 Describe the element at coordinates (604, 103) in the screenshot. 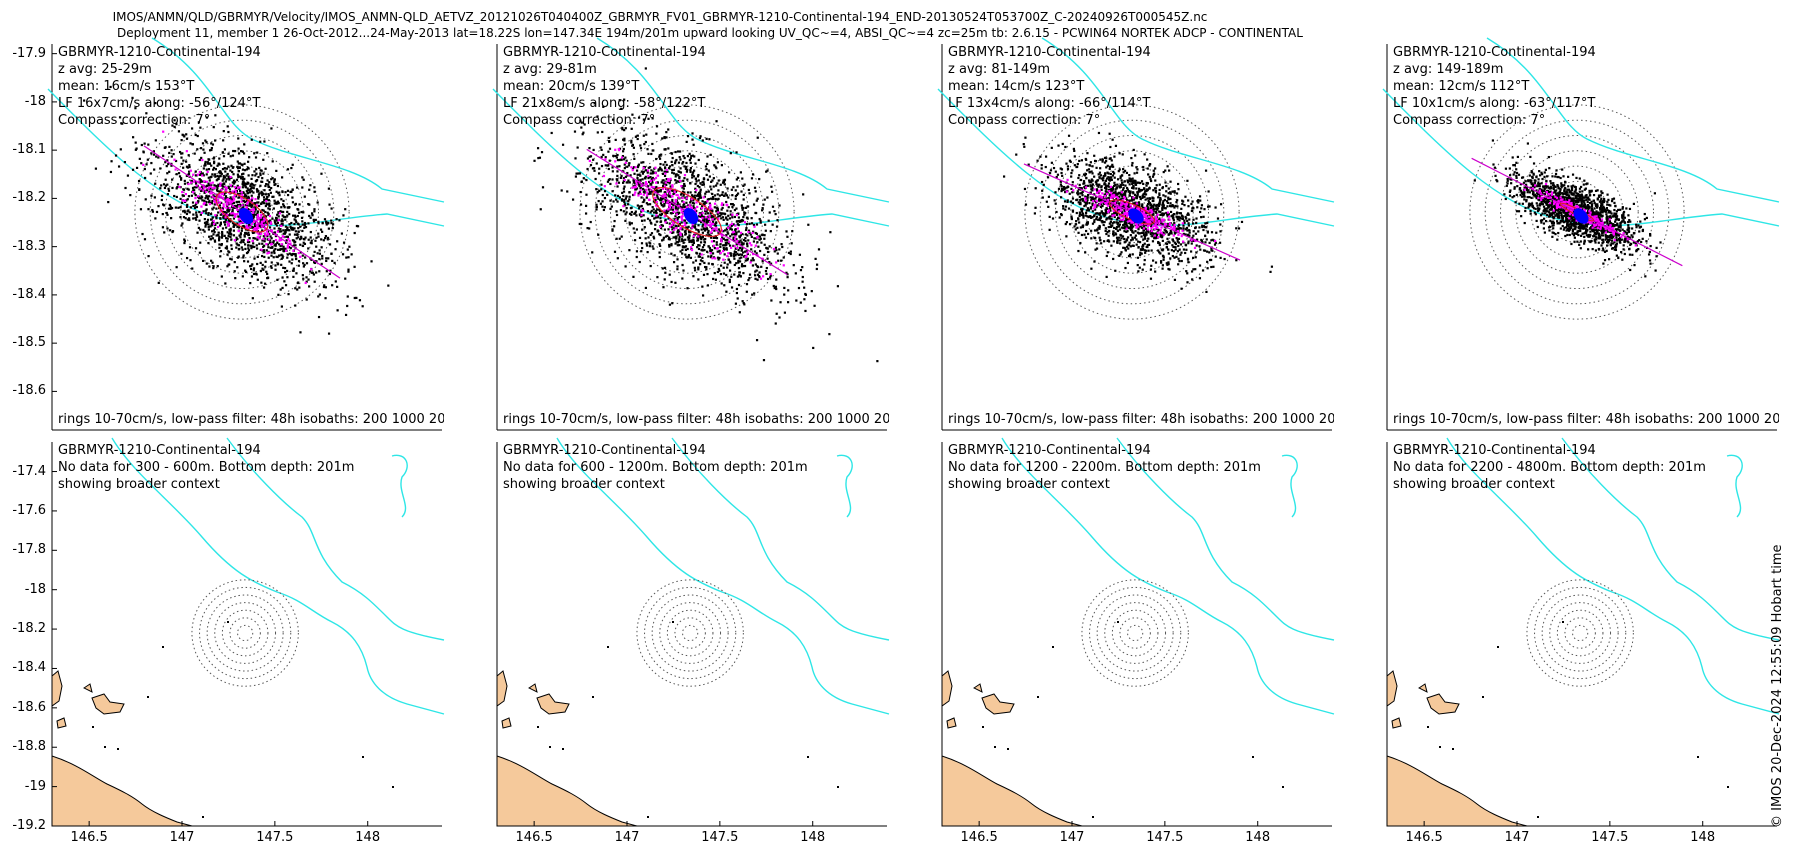

I see `annotation-lf: LF 21x8cm/s along: -58°/122°T` at that location.